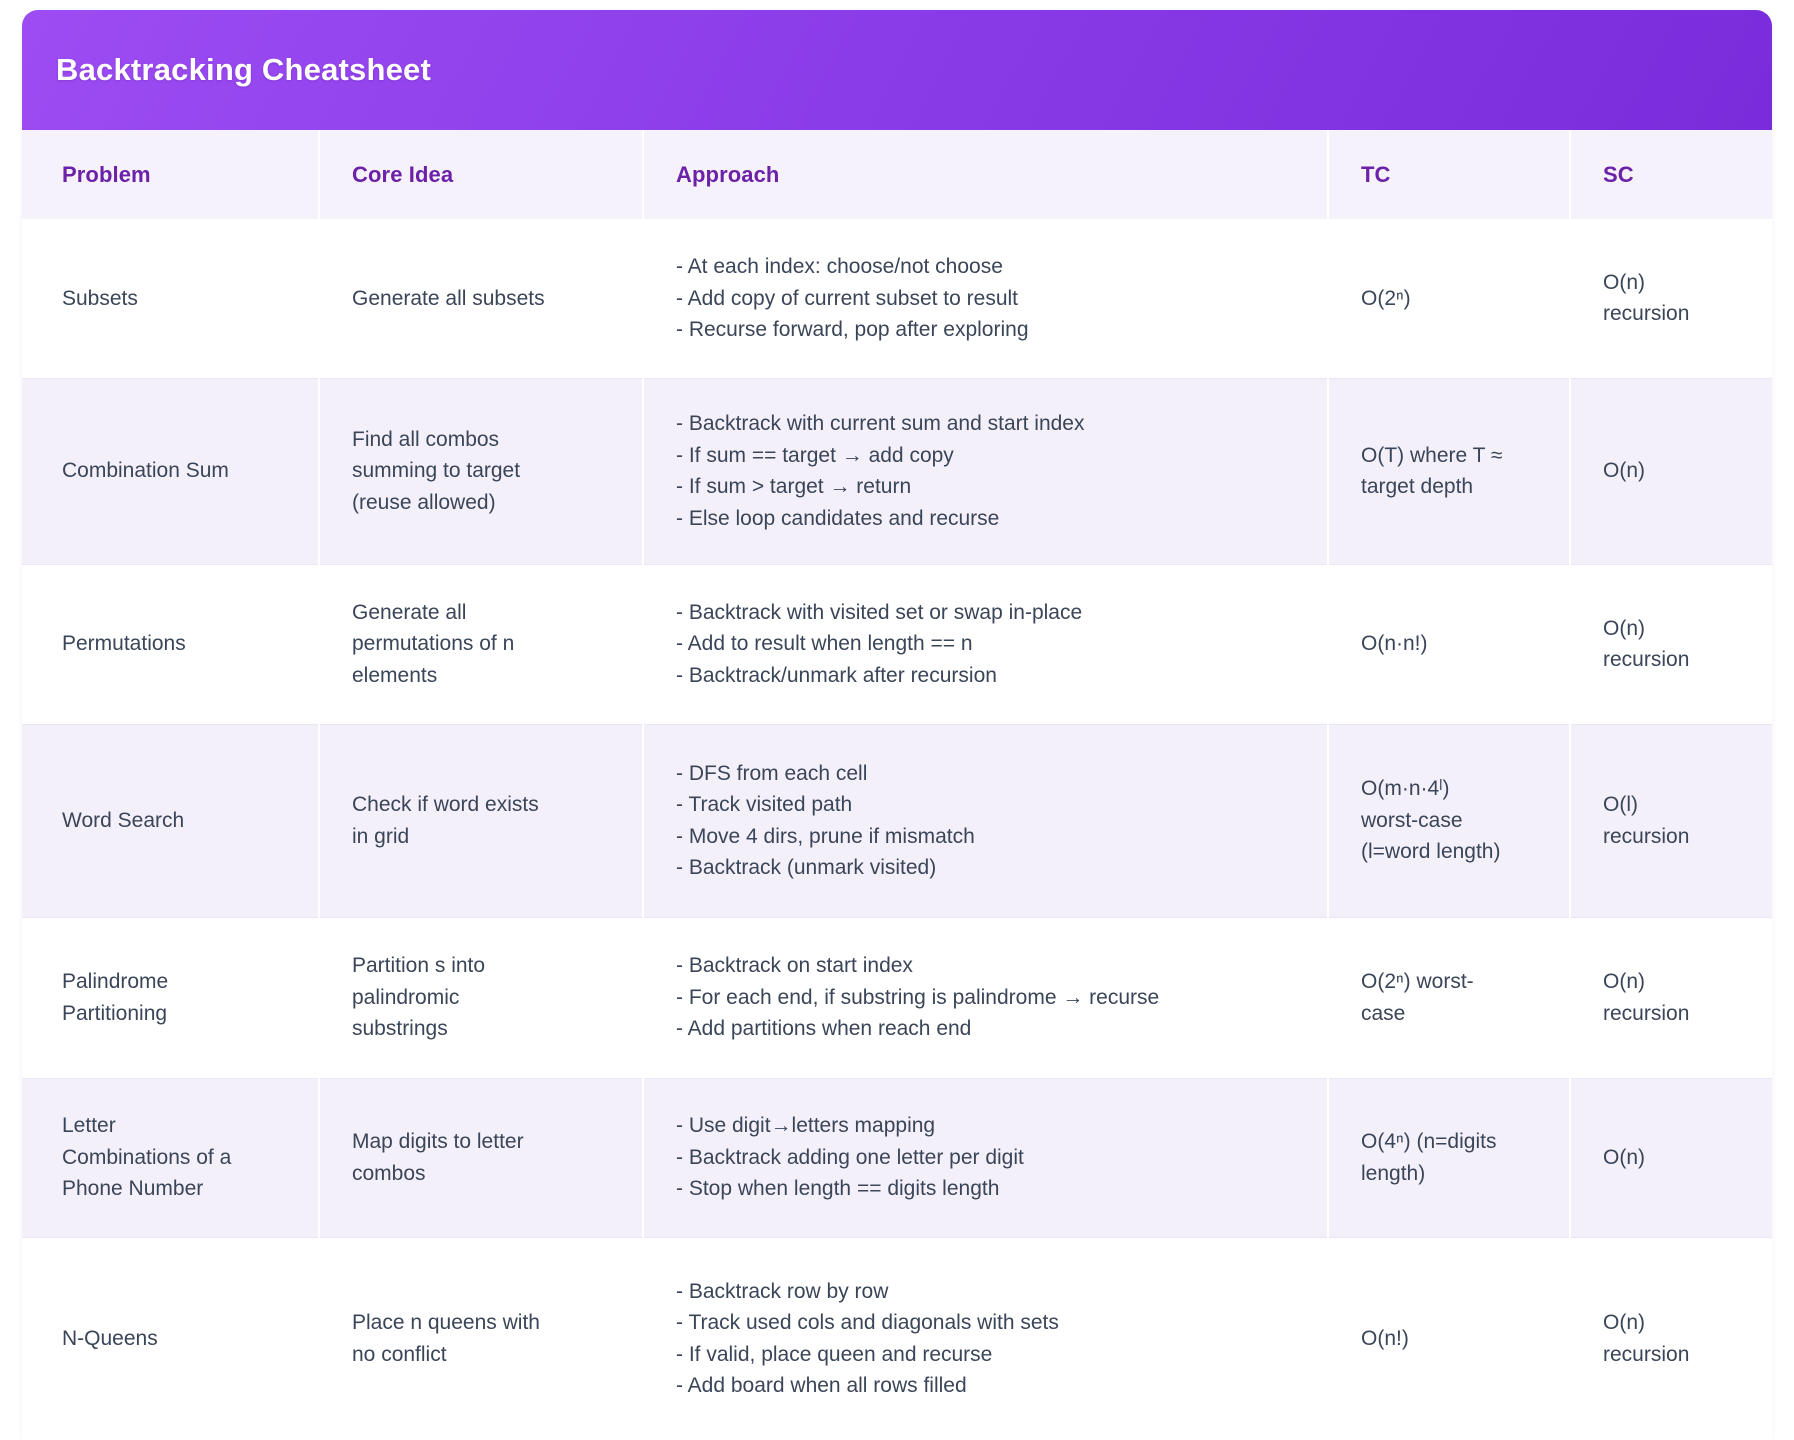 The height and width of the screenshot is (1440, 1794). What do you see at coordinates (106, 174) in the screenshot?
I see `column-header-problem: Problem` at bounding box center [106, 174].